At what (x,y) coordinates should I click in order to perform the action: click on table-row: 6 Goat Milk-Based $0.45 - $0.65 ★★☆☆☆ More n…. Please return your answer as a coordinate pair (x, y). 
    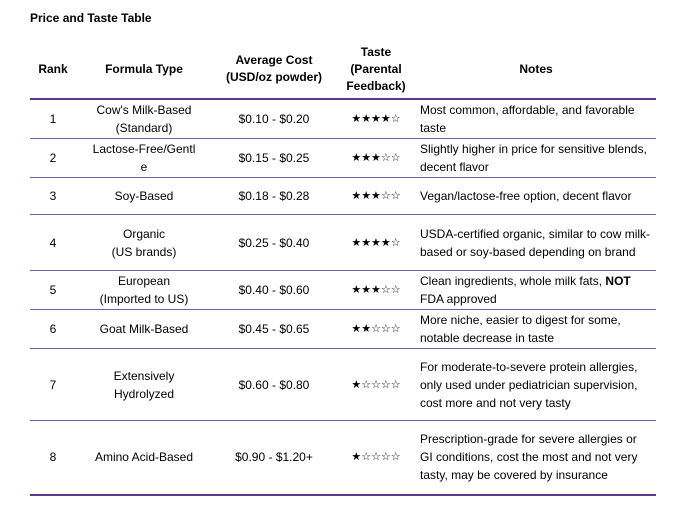
    Looking at the image, I should click on (343, 329).